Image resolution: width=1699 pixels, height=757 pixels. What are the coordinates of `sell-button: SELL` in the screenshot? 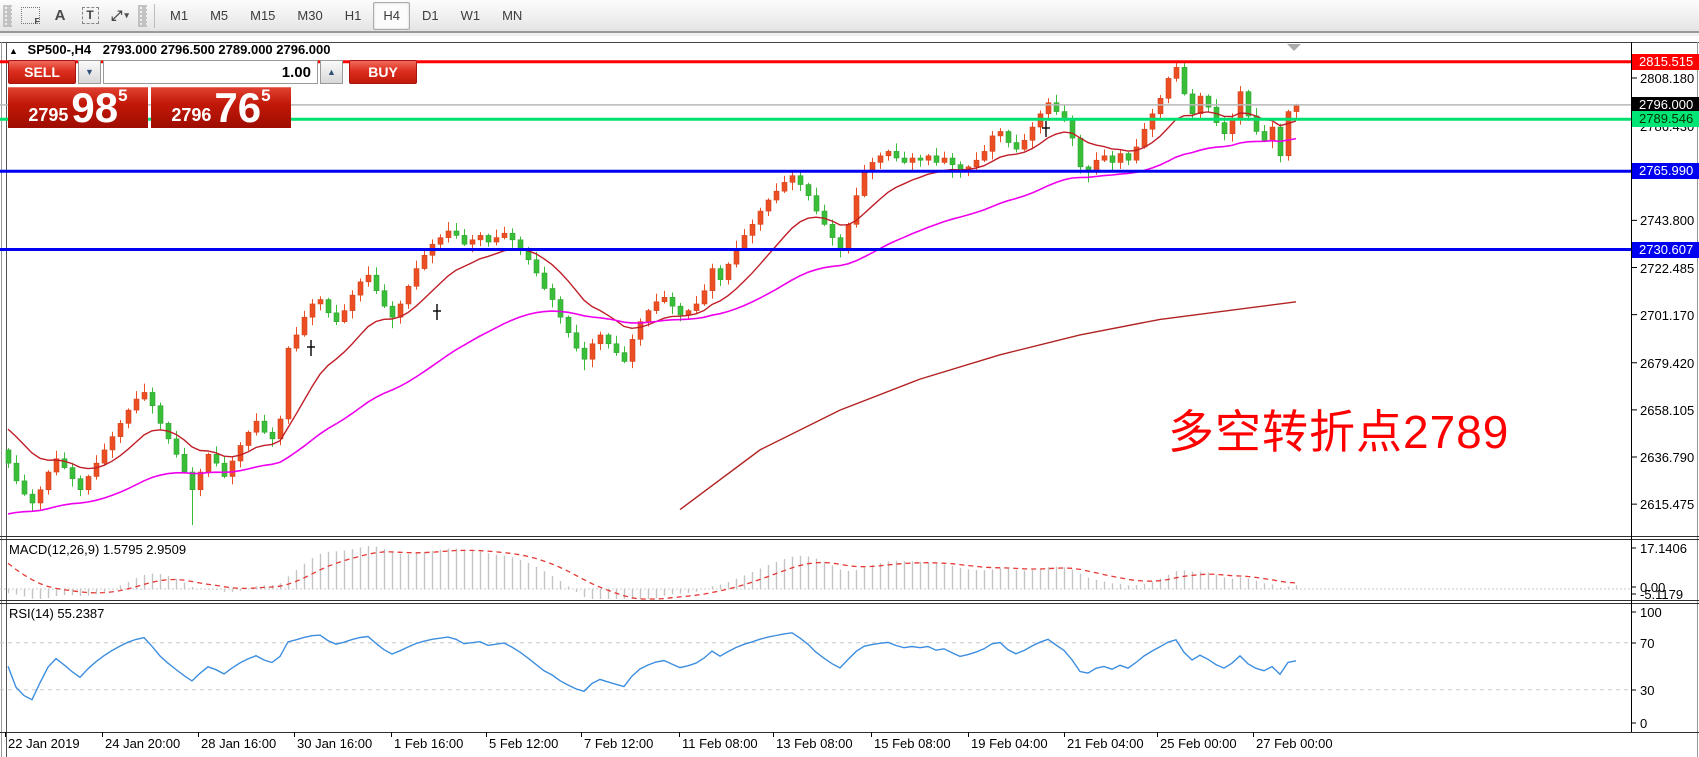 It's located at (42, 72).